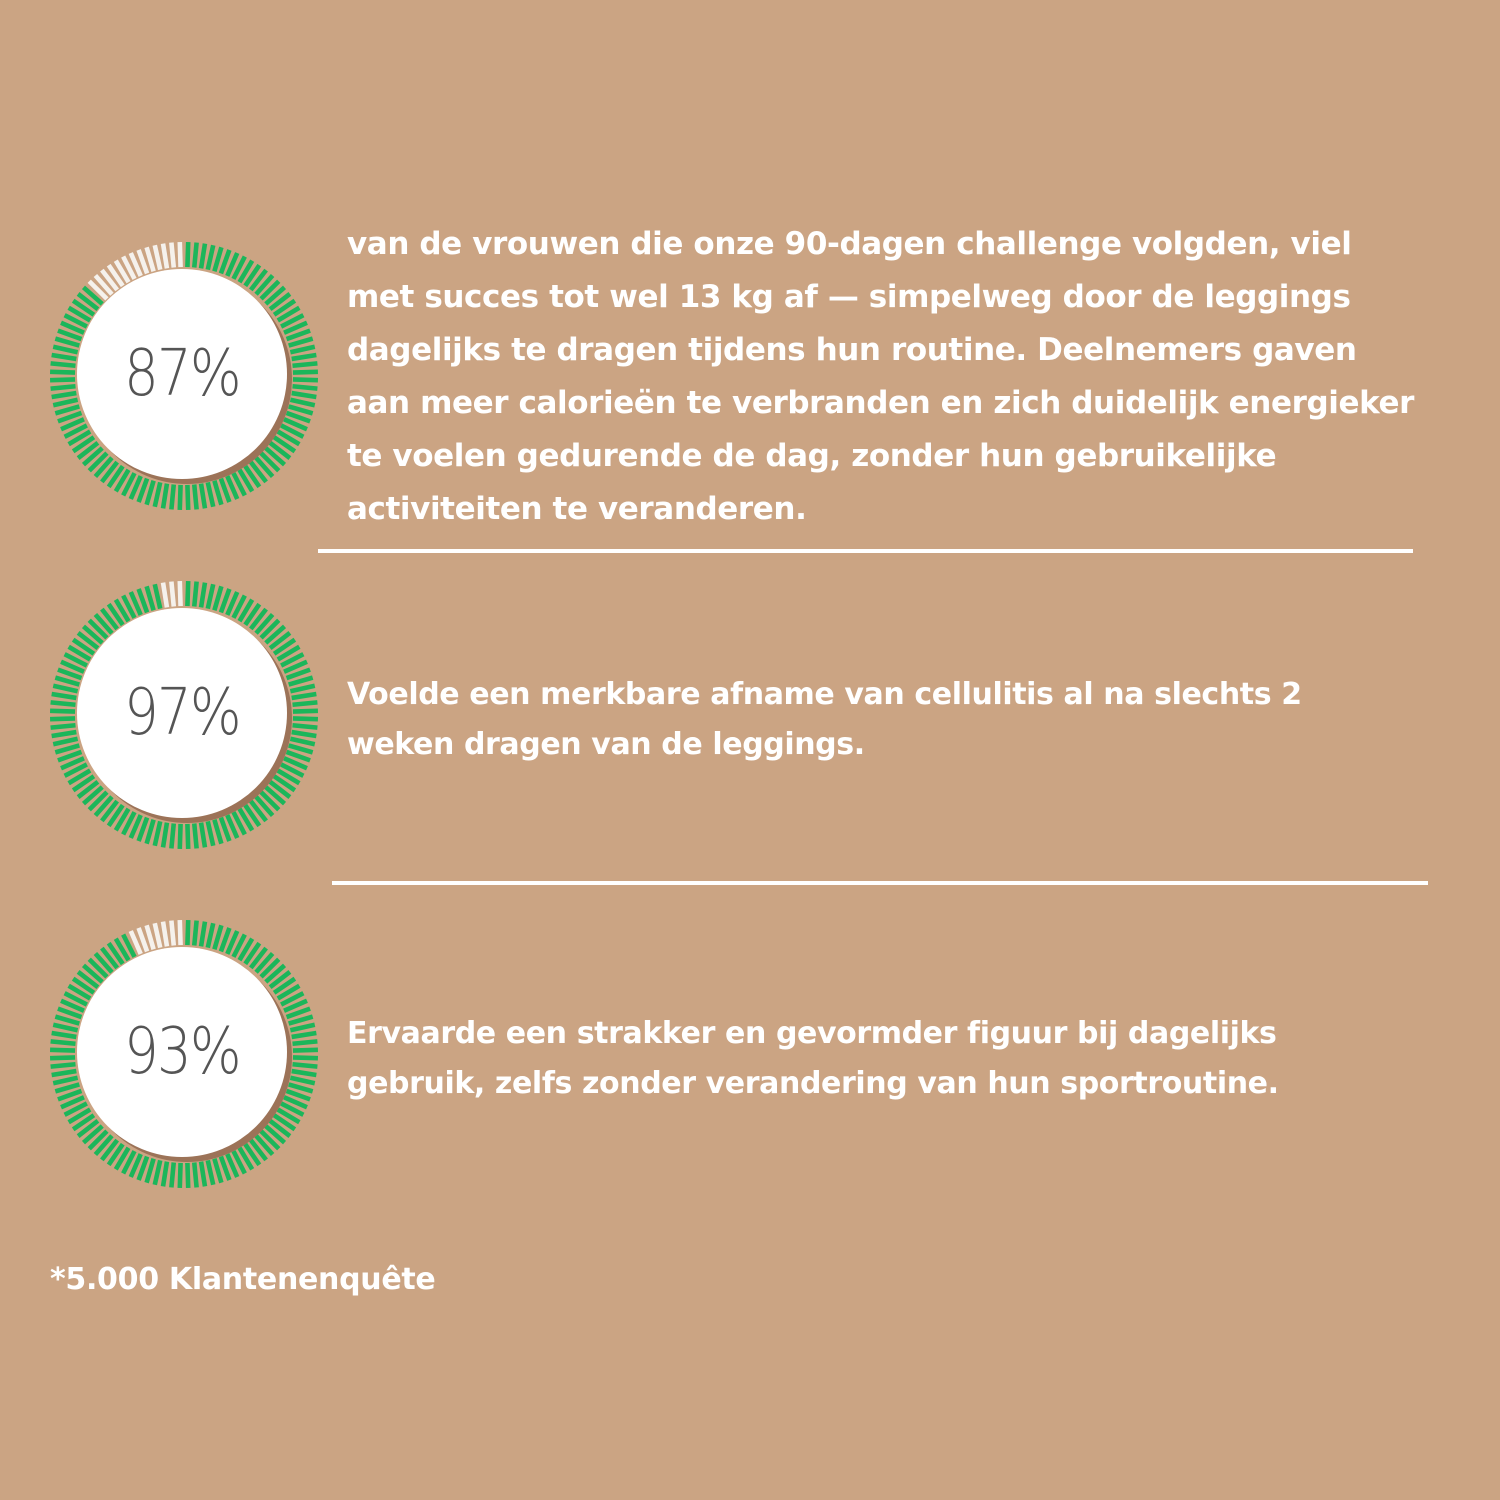 The width and height of the screenshot is (1500, 1500). I want to click on stat-percentage: 87%, so click(183, 374).